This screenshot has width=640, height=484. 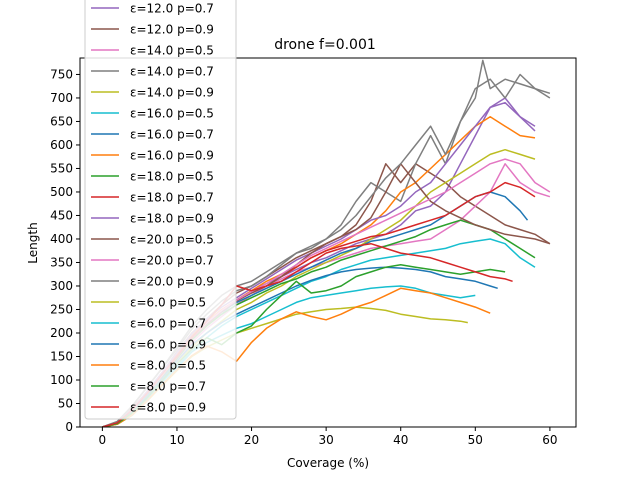 What do you see at coordinates (172, 72) in the screenshot?
I see `legend-label: ε=14.0 p=0.7` at bounding box center [172, 72].